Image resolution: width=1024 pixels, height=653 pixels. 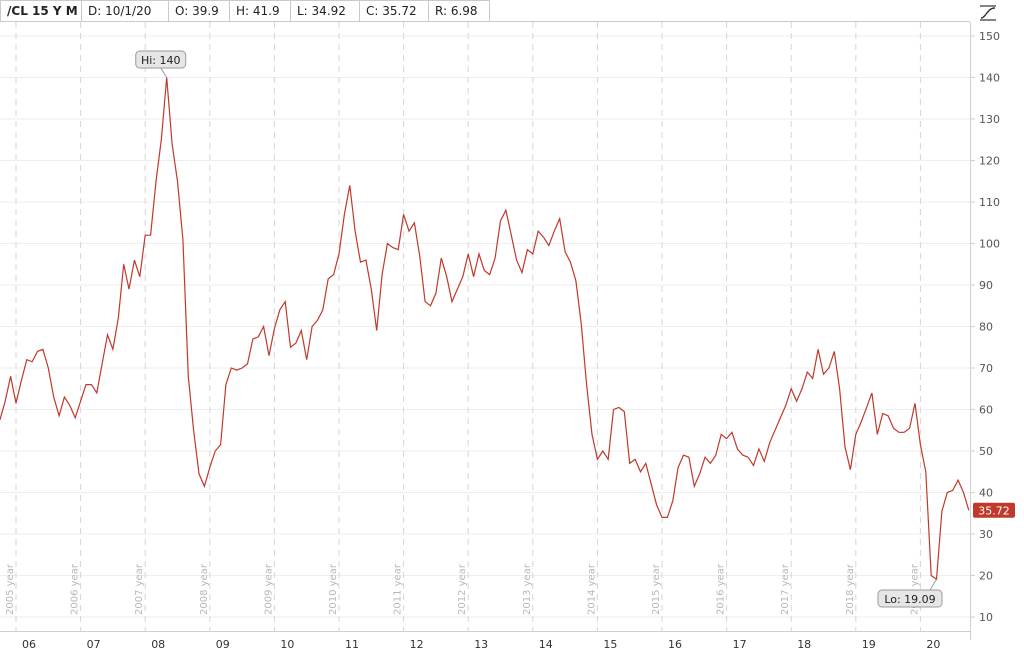 What do you see at coordinates (333, 589) in the screenshot?
I see `year-label: 2010 year` at bounding box center [333, 589].